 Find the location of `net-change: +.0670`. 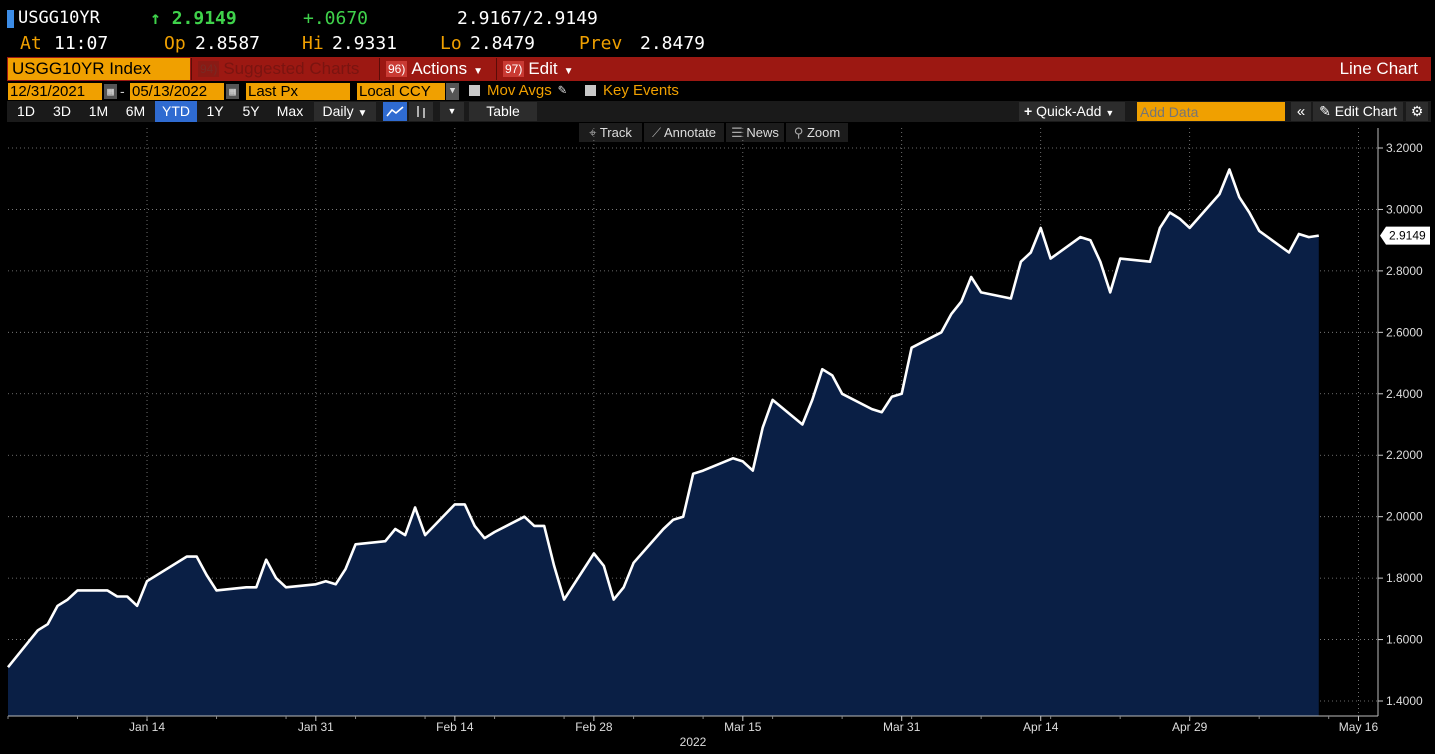

net-change: +.0670 is located at coordinates (336, 18).